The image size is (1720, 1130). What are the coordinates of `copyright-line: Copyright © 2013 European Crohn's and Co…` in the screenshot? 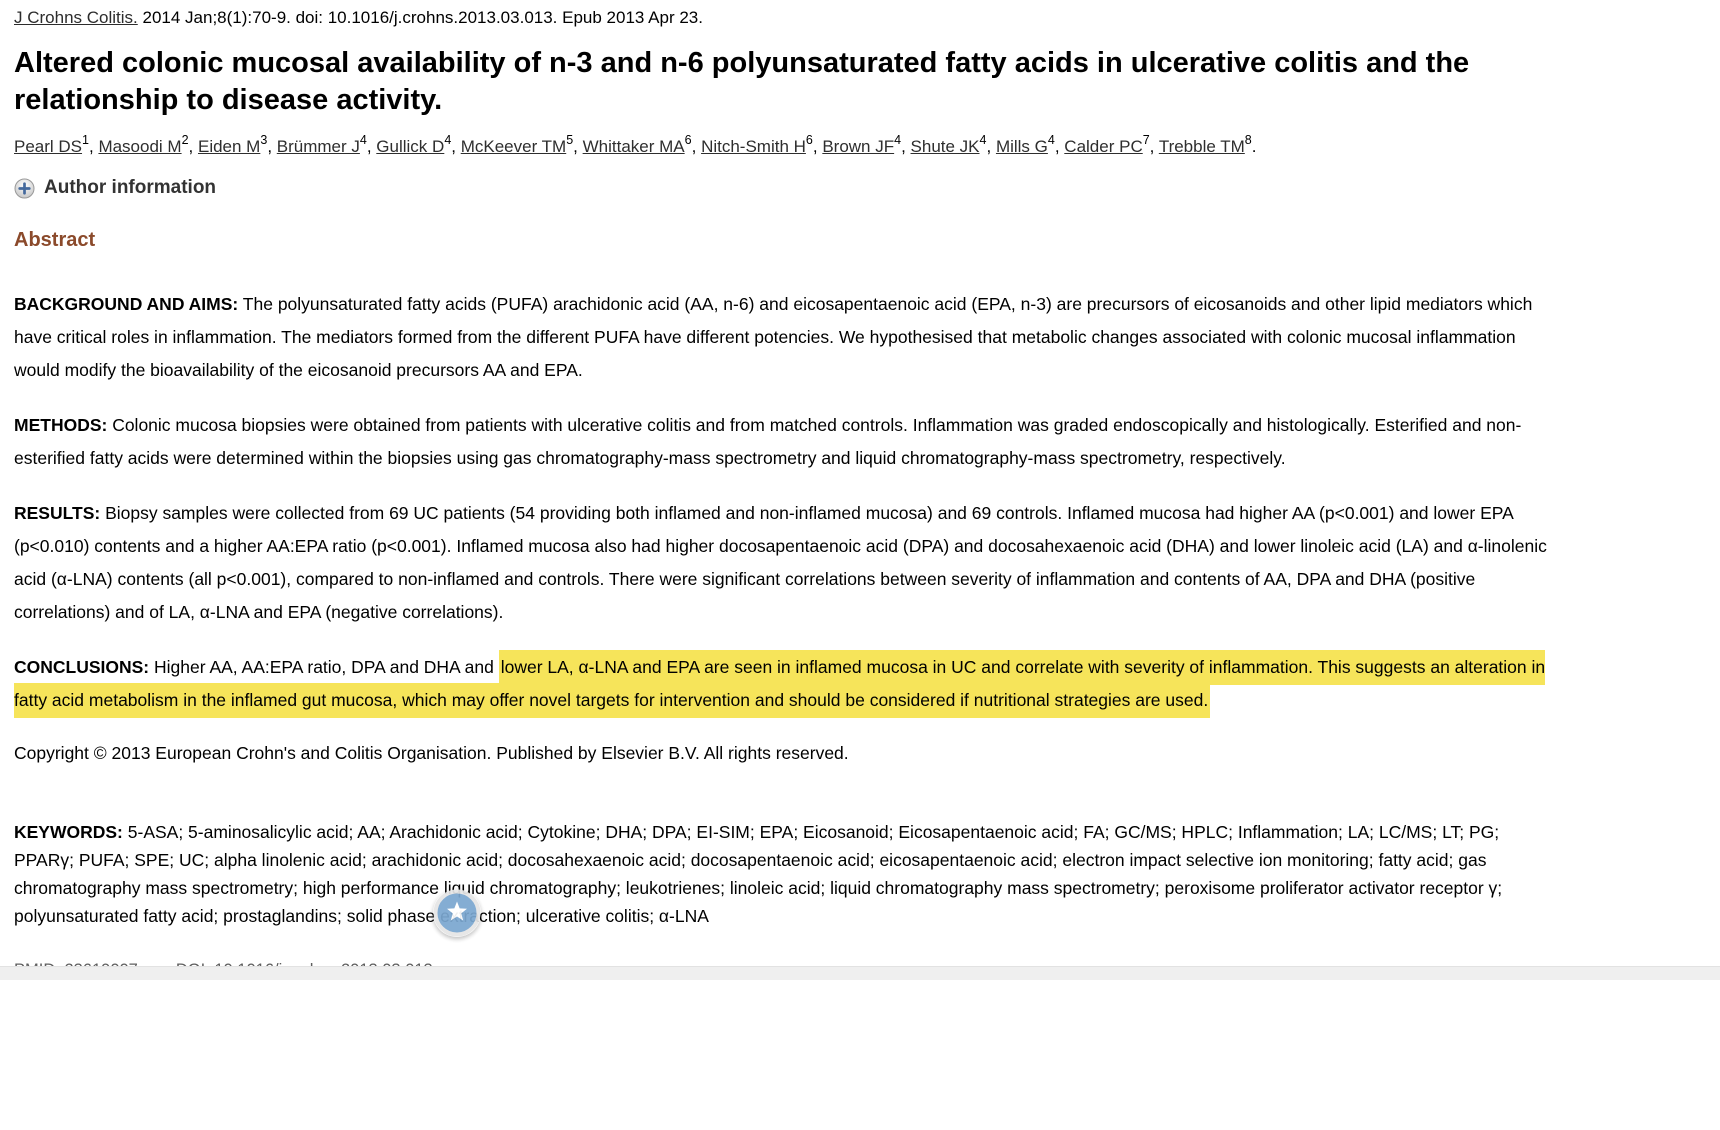 It's located at (431, 753).